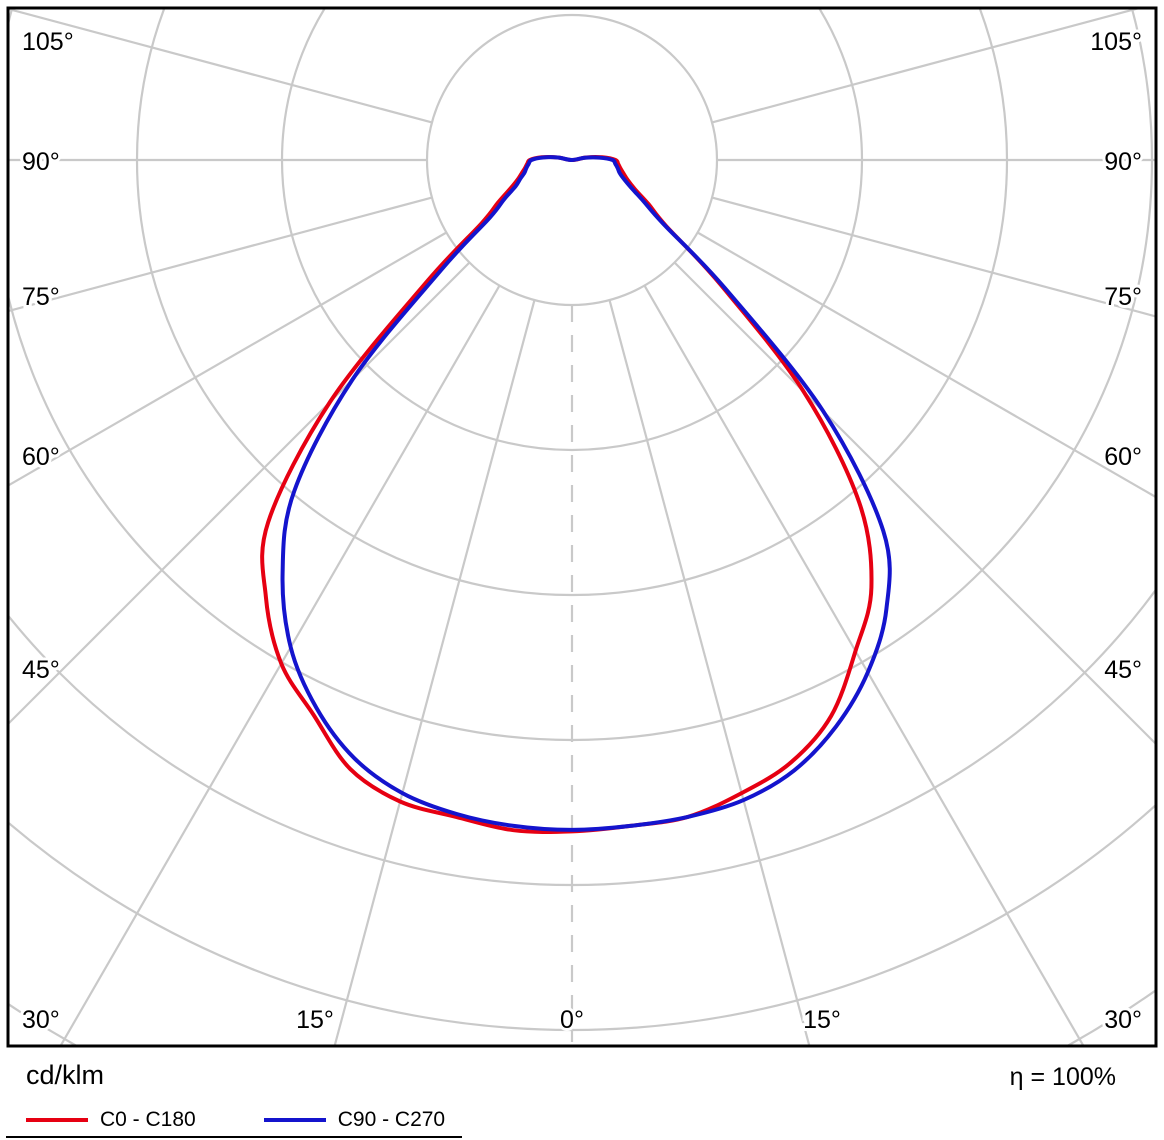  What do you see at coordinates (57, 1120) in the screenshot?
I see `c0-c180-line-swatch` at bounding box center [57, 1120].